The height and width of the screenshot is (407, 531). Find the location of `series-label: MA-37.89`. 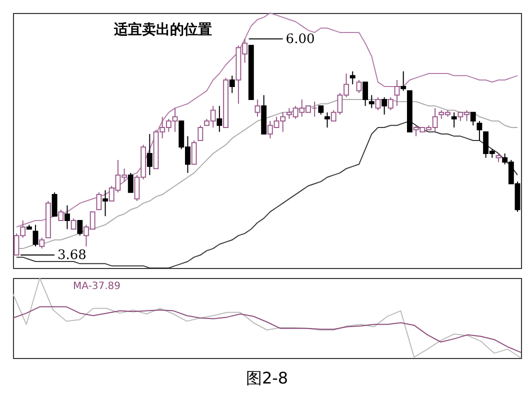

series-label: MA-37.89 is located at coordinates (96, 286).